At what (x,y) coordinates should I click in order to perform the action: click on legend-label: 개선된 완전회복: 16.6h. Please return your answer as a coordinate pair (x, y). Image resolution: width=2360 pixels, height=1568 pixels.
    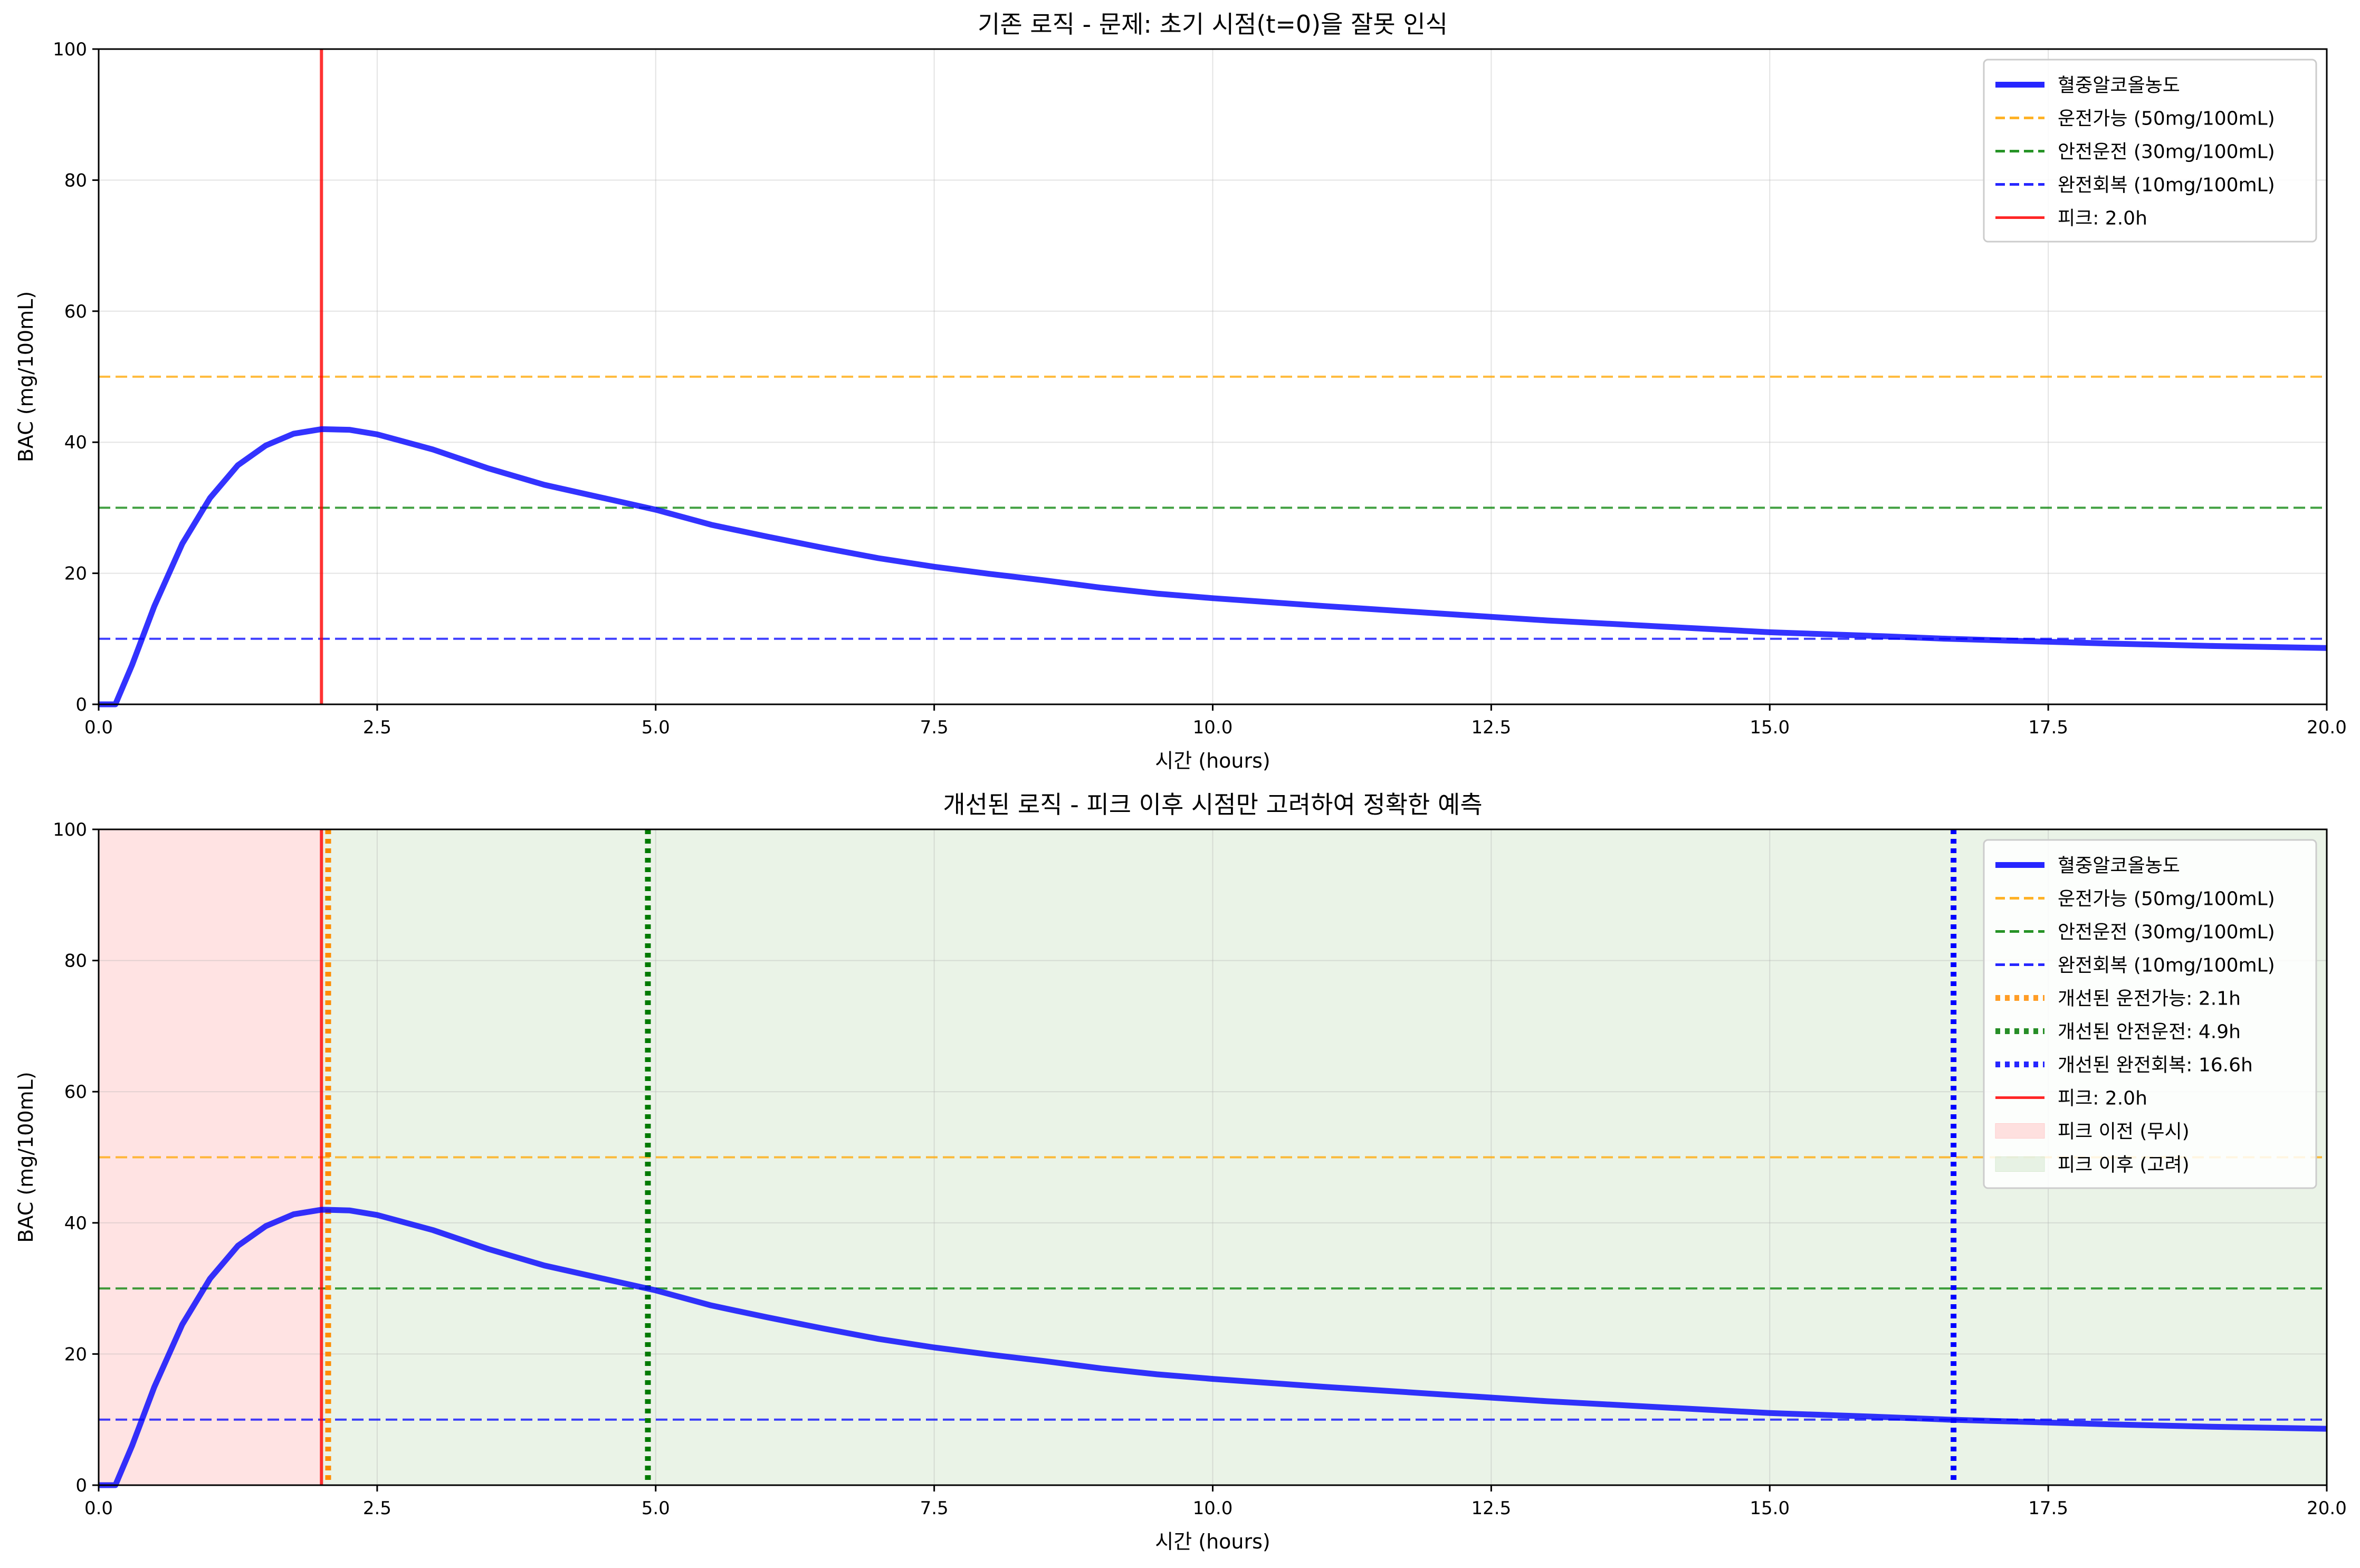
    Looking at the image, I should click on (2155, 1065).